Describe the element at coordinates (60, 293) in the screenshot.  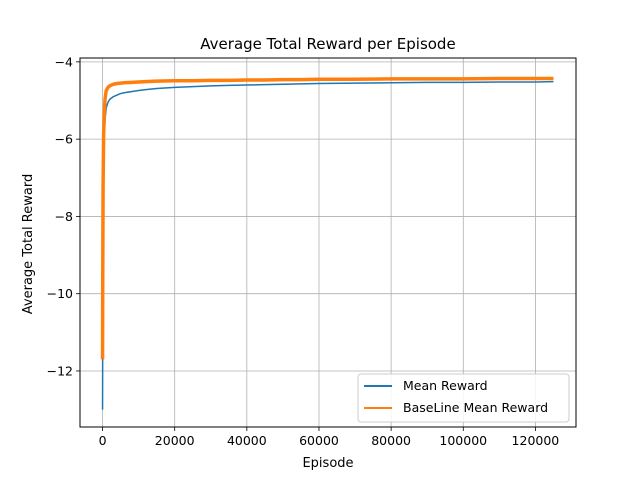
I see `y-tick-label: −10` at that location.